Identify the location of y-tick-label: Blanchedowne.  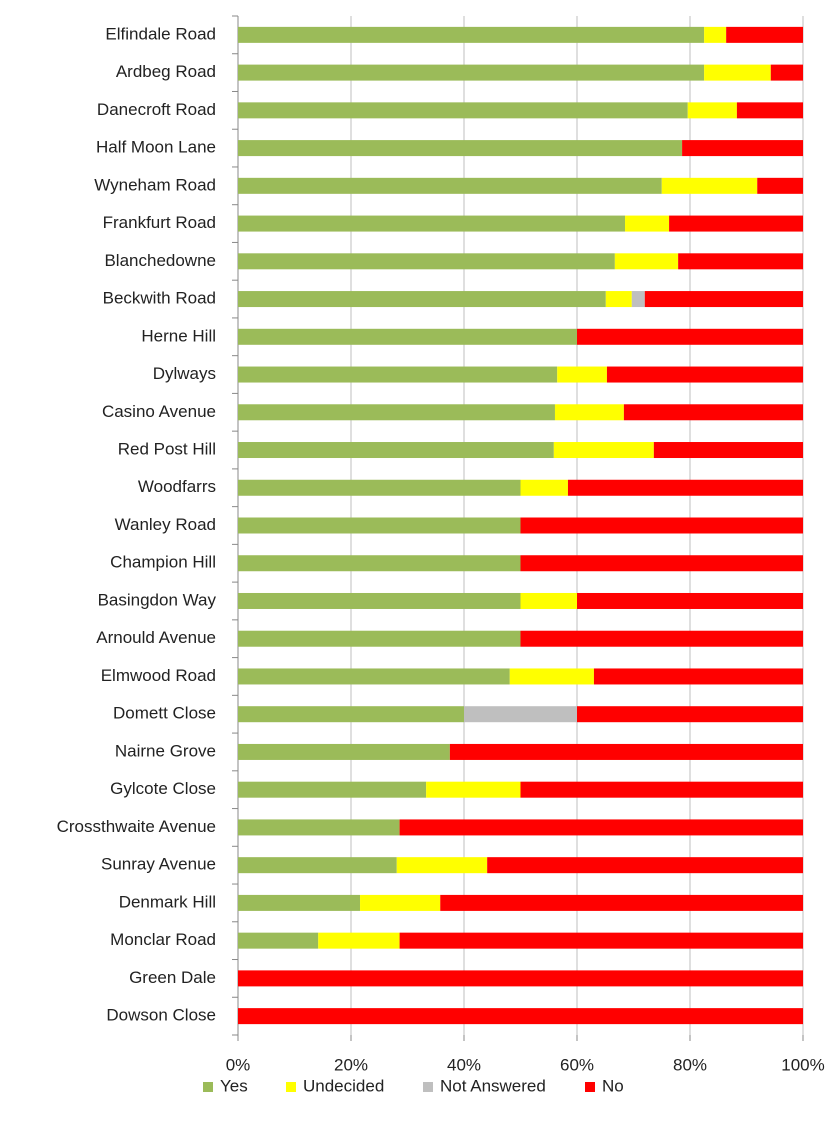
(160, 260).